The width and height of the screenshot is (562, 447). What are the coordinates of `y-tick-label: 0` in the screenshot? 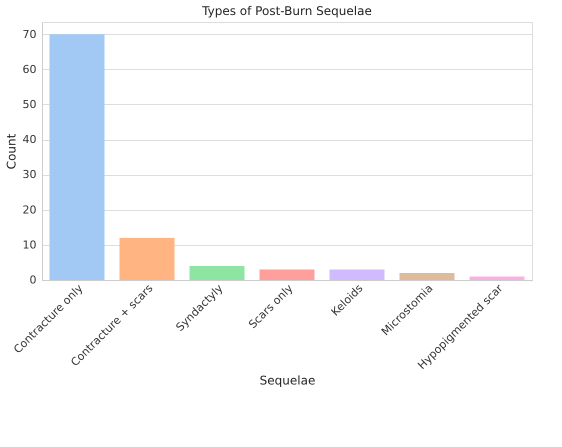 It's located at (33, 280).